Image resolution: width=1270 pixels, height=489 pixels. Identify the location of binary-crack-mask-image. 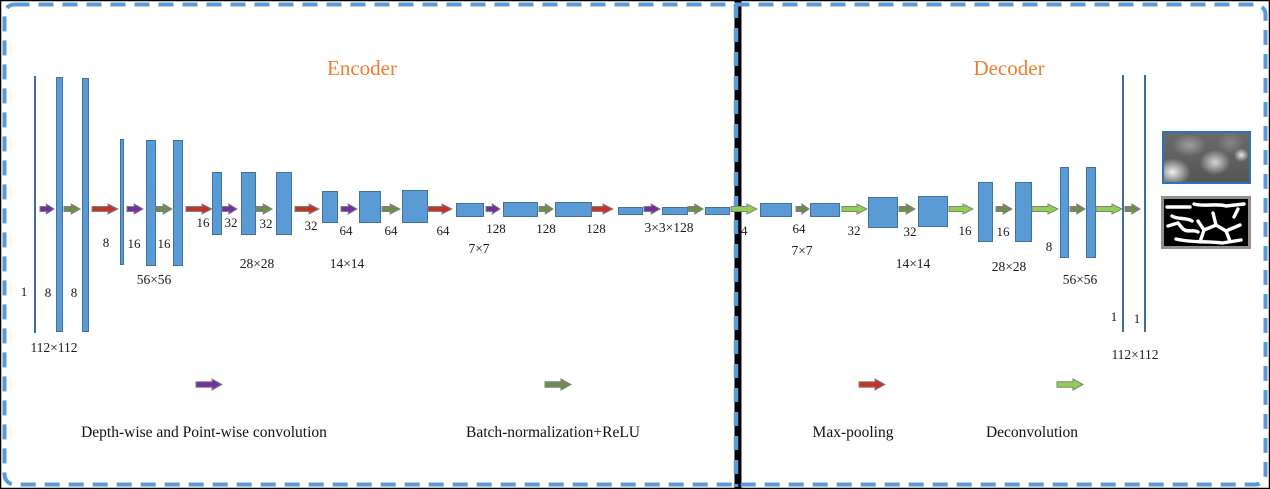
(1206, 222).